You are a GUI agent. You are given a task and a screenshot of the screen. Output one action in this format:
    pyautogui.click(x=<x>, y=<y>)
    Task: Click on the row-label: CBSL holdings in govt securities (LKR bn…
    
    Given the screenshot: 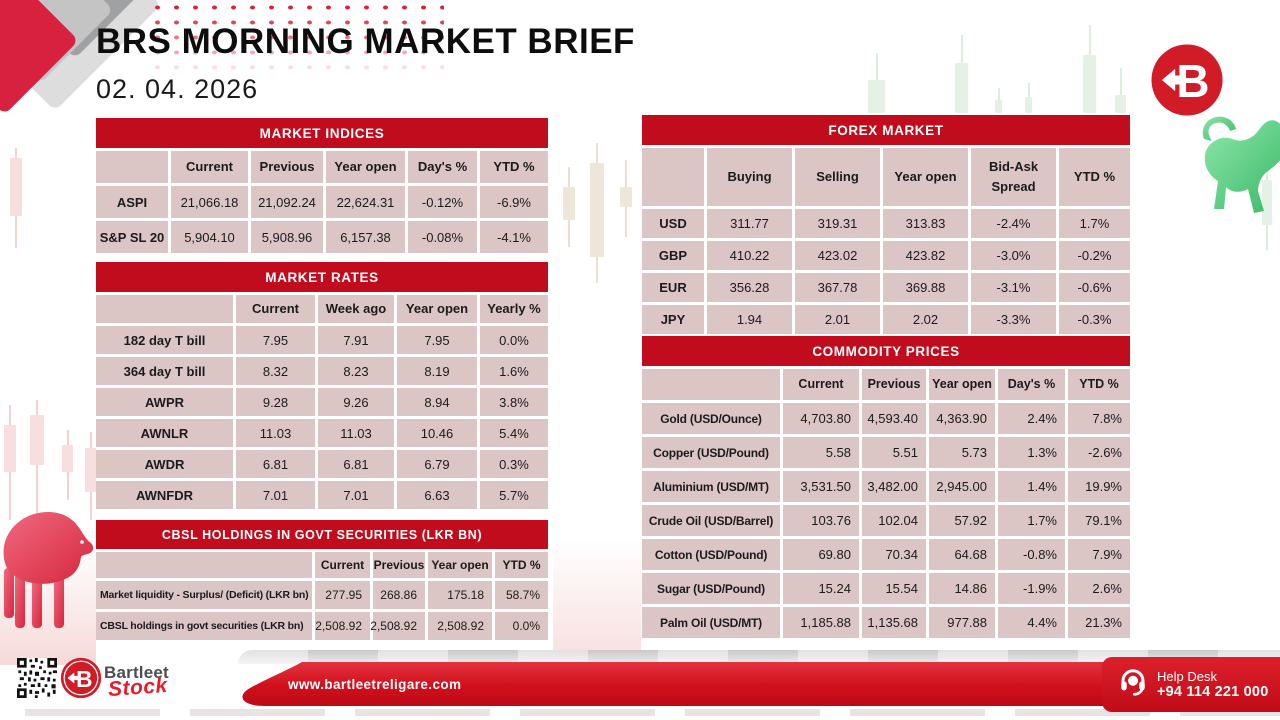 What is the action you would take?
    pyautogui.click(x=204, y=626)
    